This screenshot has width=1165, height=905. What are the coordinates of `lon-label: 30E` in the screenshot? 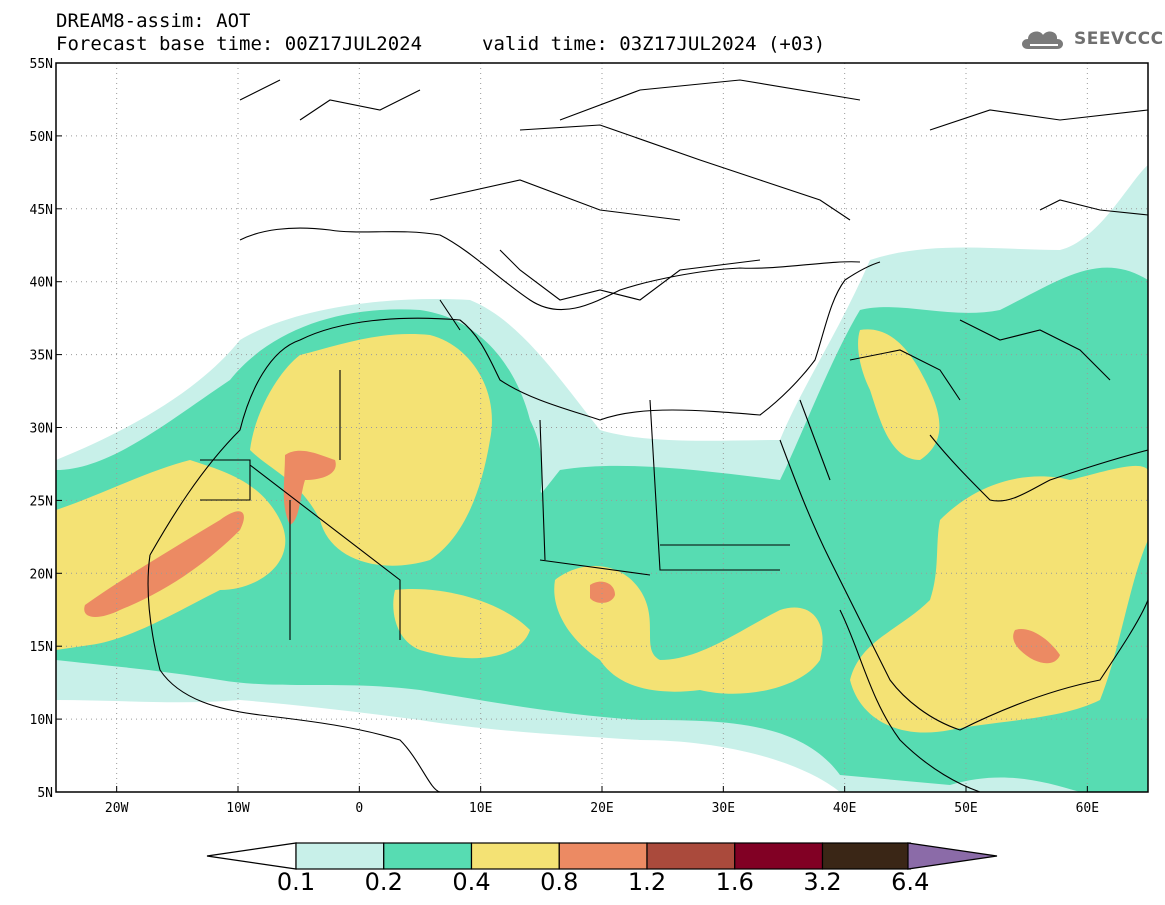 It's located at (723, 808).